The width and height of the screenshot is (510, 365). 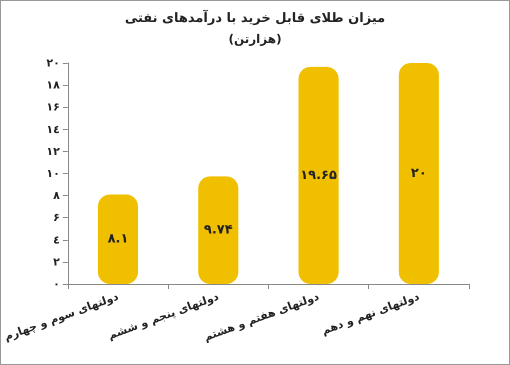 What do you see at coordinates (255, 17) in the screenshot?
I see `chart-title: میزان طلای قابل خرید با درآمدهای نفتی` at bounding box center [255, 17].